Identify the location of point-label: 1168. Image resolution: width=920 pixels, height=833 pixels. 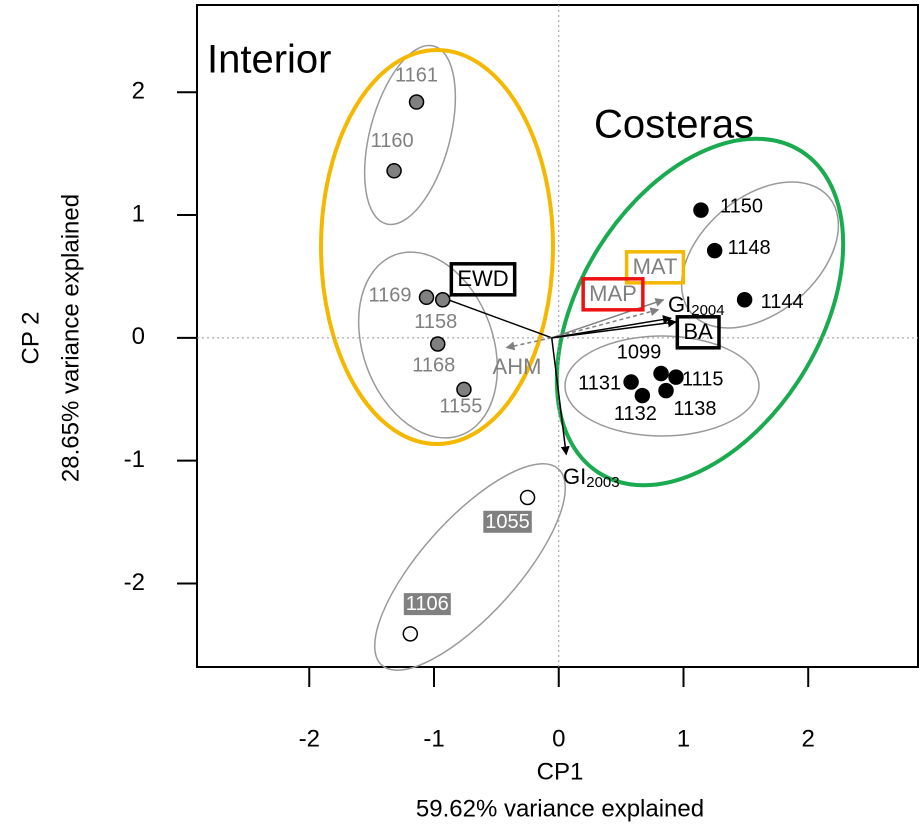
(433, 365).